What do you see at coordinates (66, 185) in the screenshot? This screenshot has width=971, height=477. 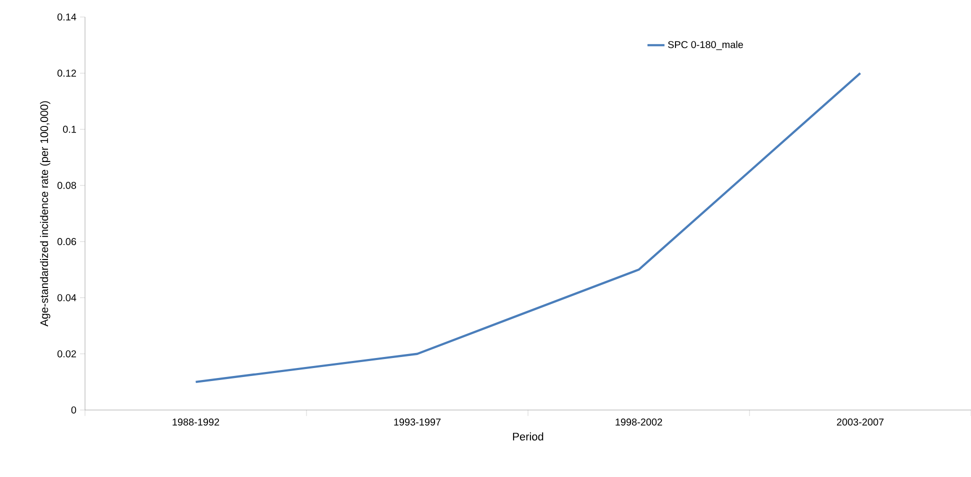 I see `y-tick-label: 0.08` at bounding box center [66, 185].